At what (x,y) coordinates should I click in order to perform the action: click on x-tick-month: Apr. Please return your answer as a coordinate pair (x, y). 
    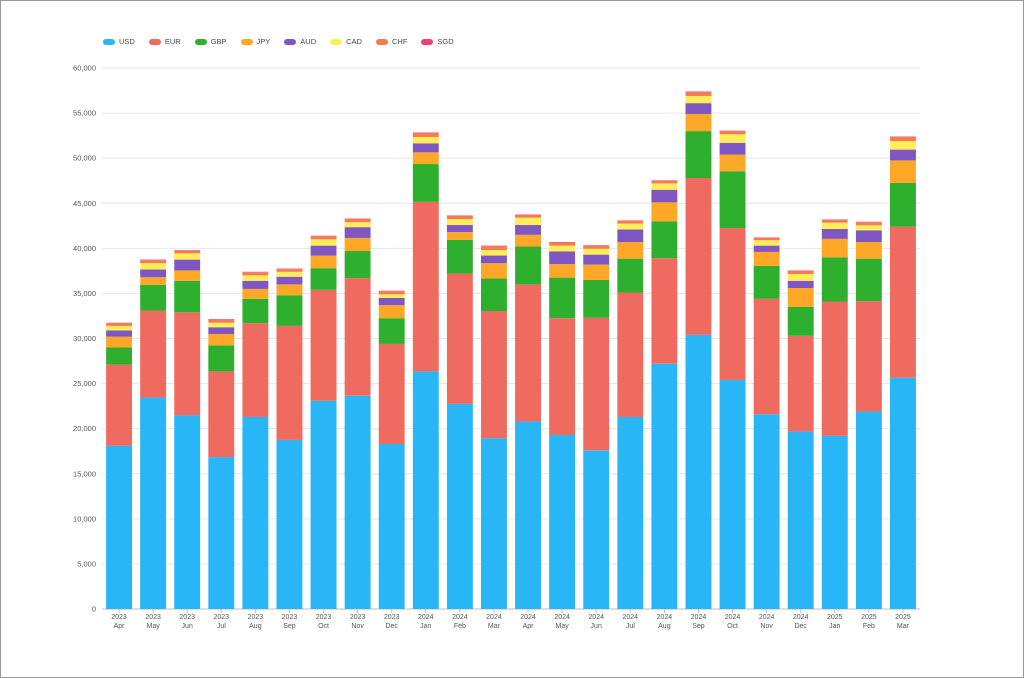
    Looking at the image, I should click on (120, 626).